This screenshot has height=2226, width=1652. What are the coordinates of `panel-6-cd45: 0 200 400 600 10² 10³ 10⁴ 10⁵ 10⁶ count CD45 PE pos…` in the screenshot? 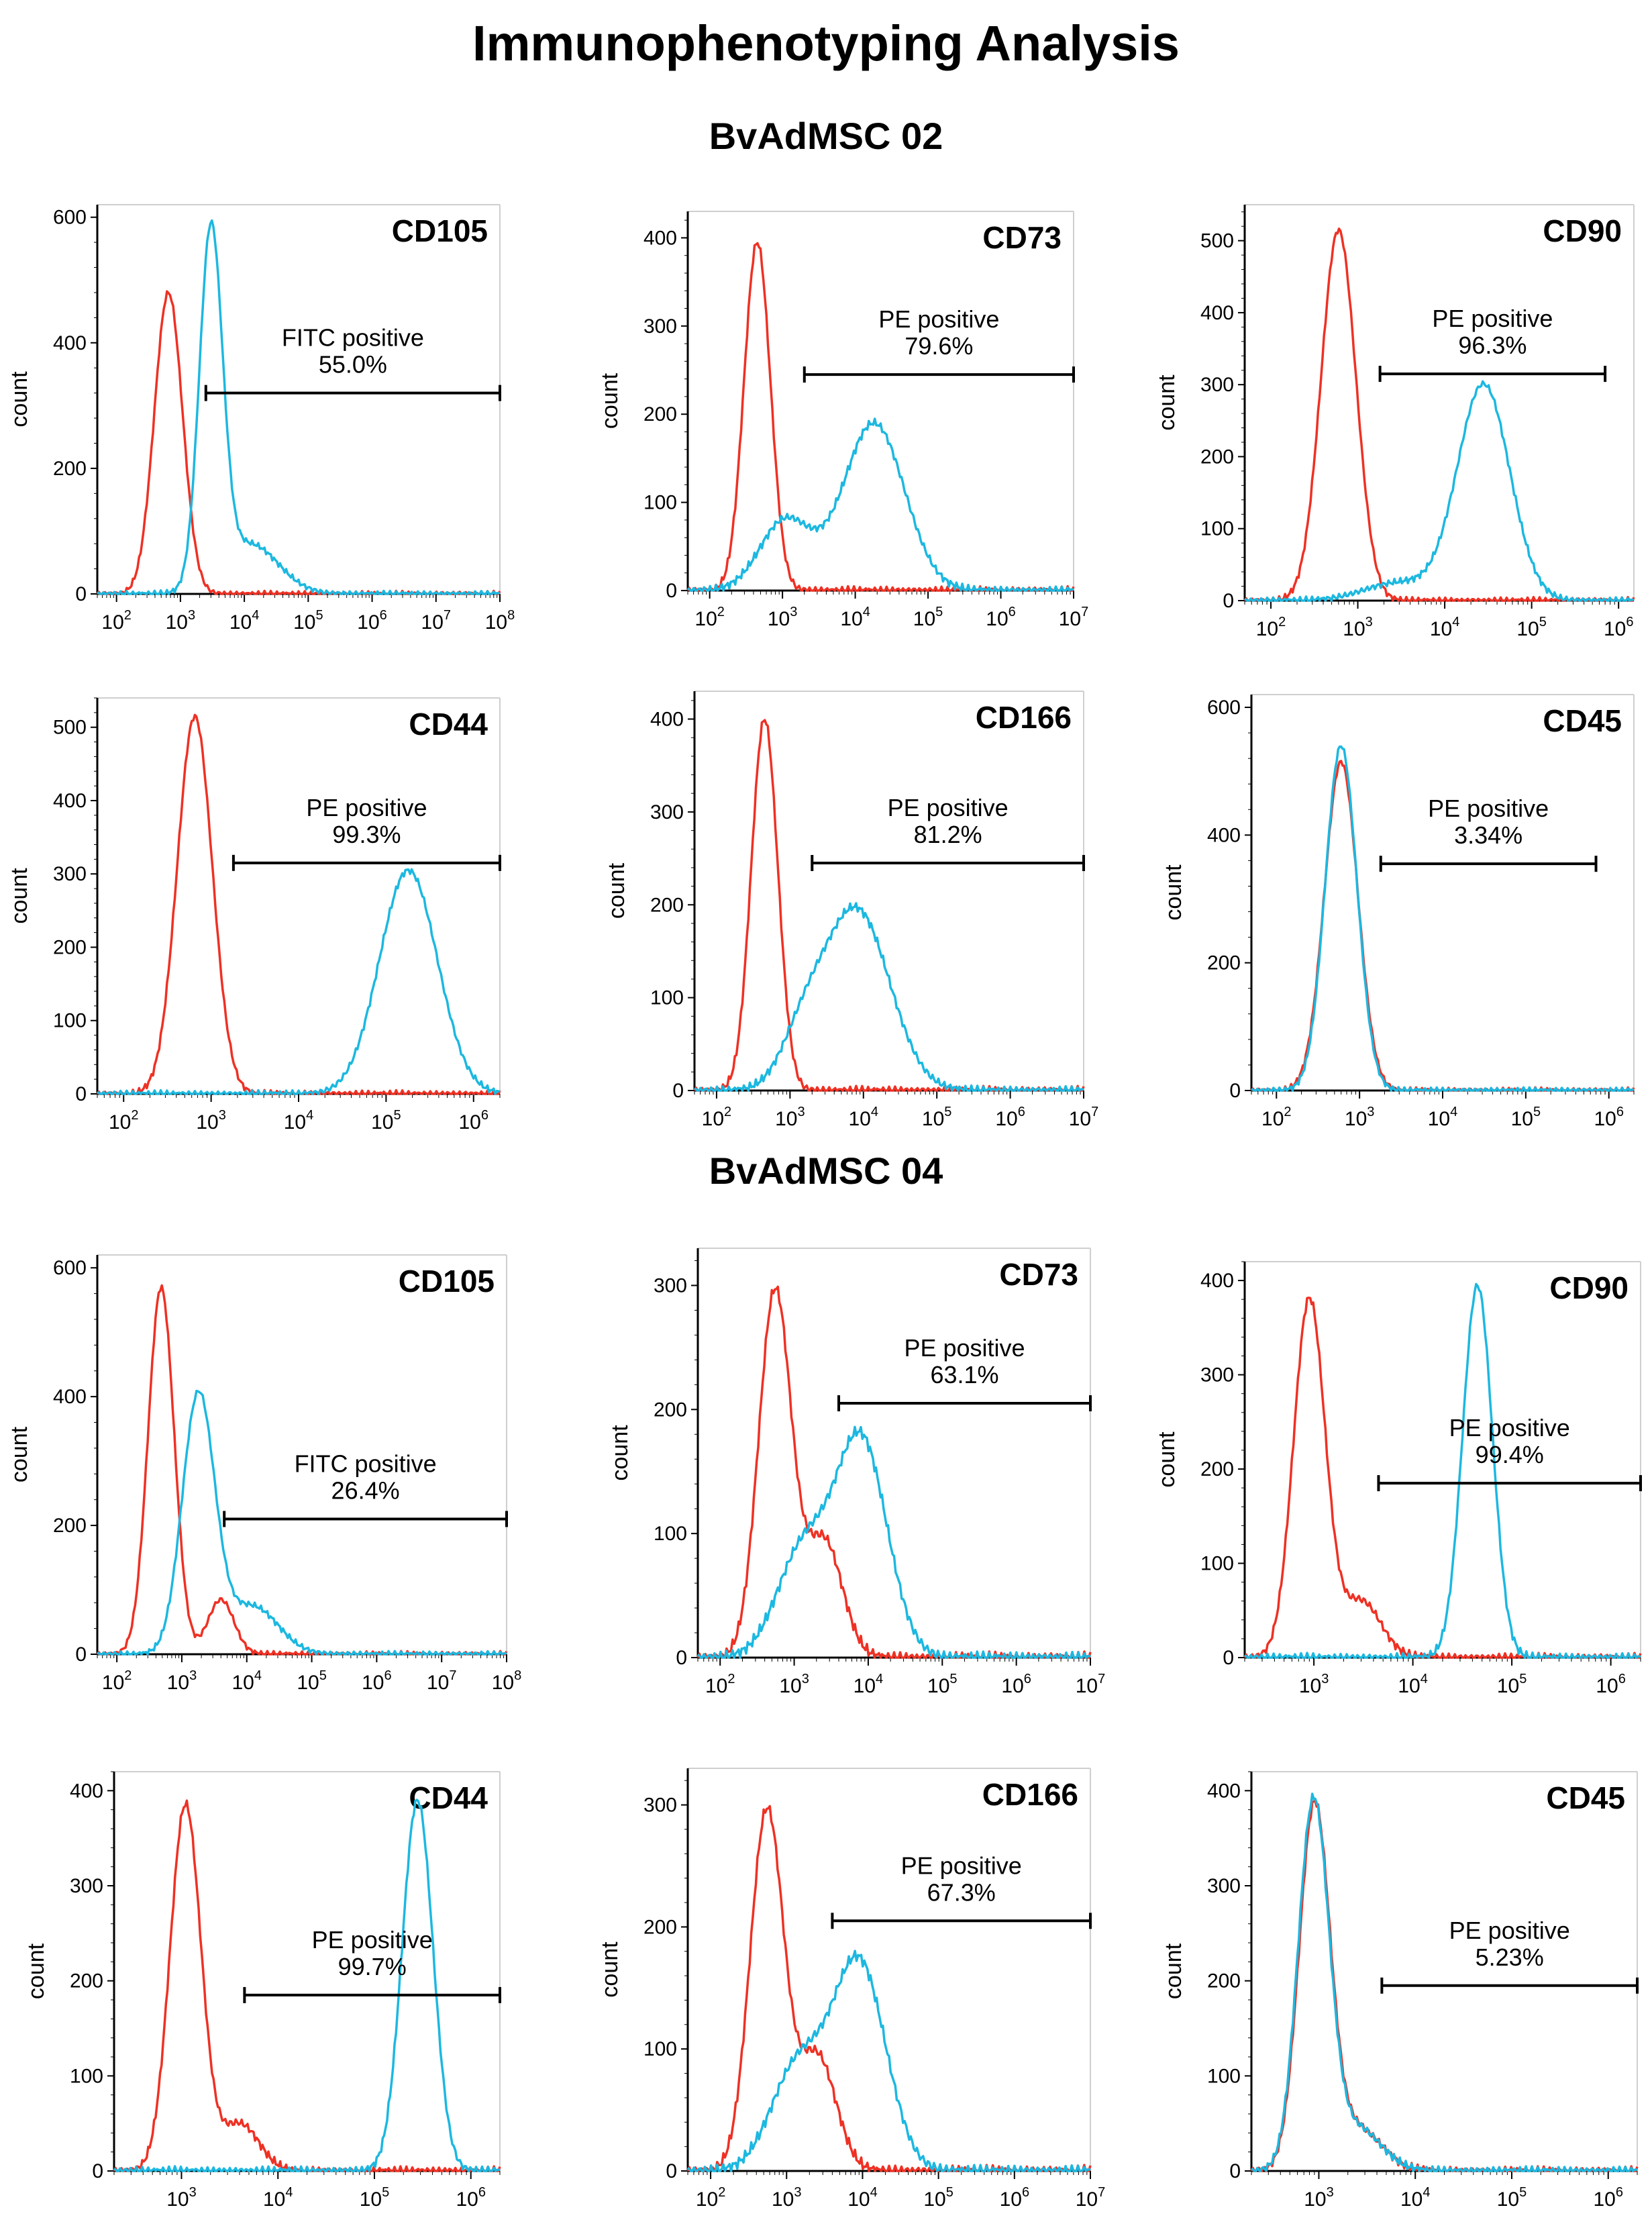 It's located at (1398, 912).